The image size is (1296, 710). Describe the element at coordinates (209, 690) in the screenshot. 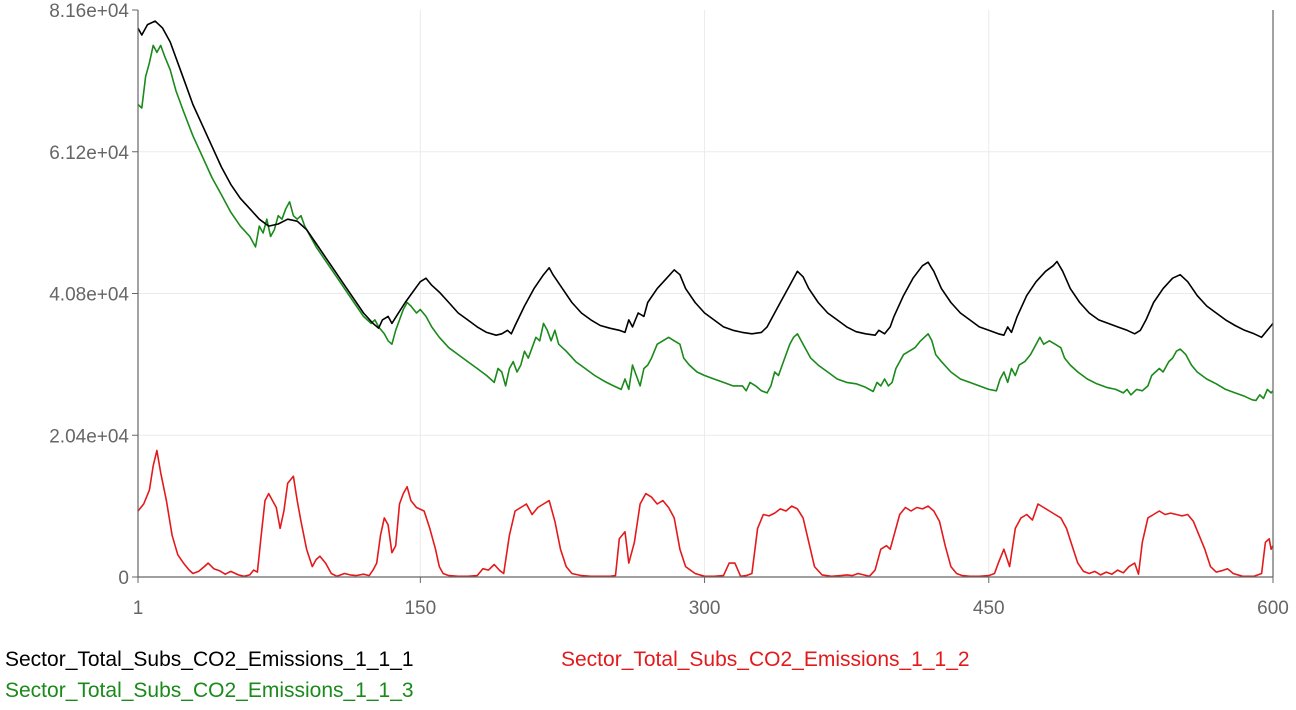

I see `legend-series-3: Sector_Total_Subs_CO2_Emissions_1_1_3` at that location.